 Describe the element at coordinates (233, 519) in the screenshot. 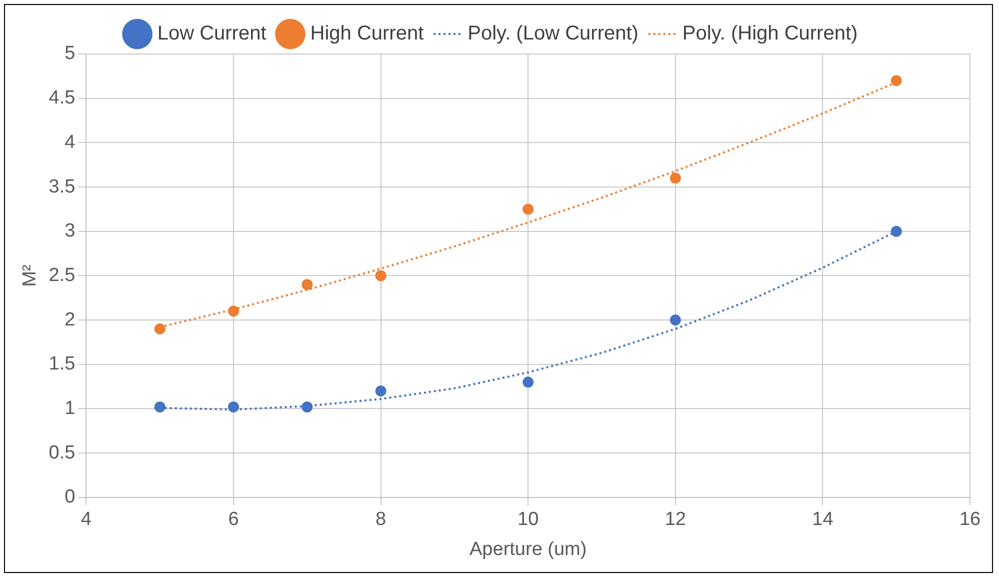

I see `x-tick-label: 6` at that location.